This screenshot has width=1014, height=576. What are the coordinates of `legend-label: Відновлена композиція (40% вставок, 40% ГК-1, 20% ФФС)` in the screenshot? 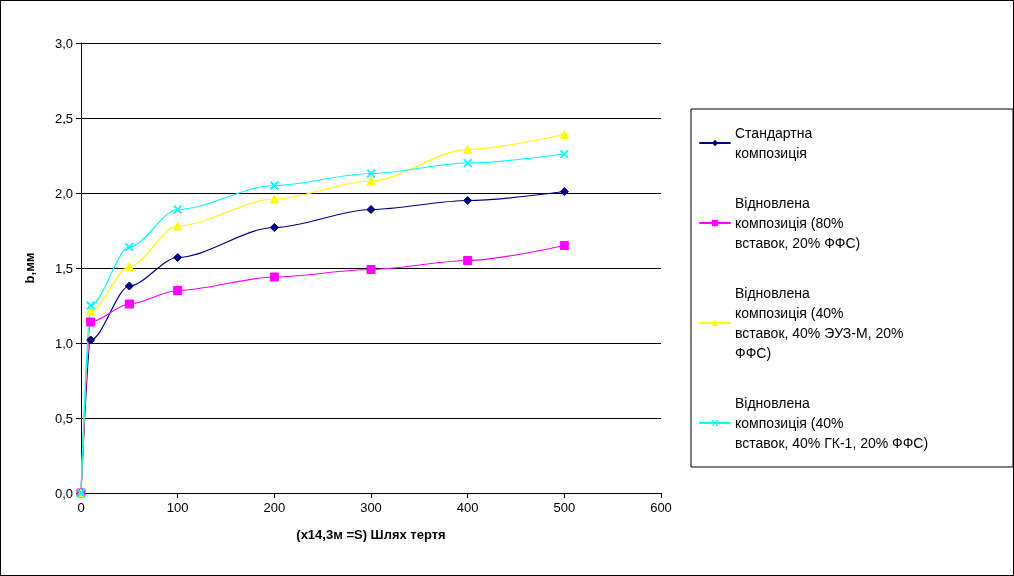 It's located at (832, 423).